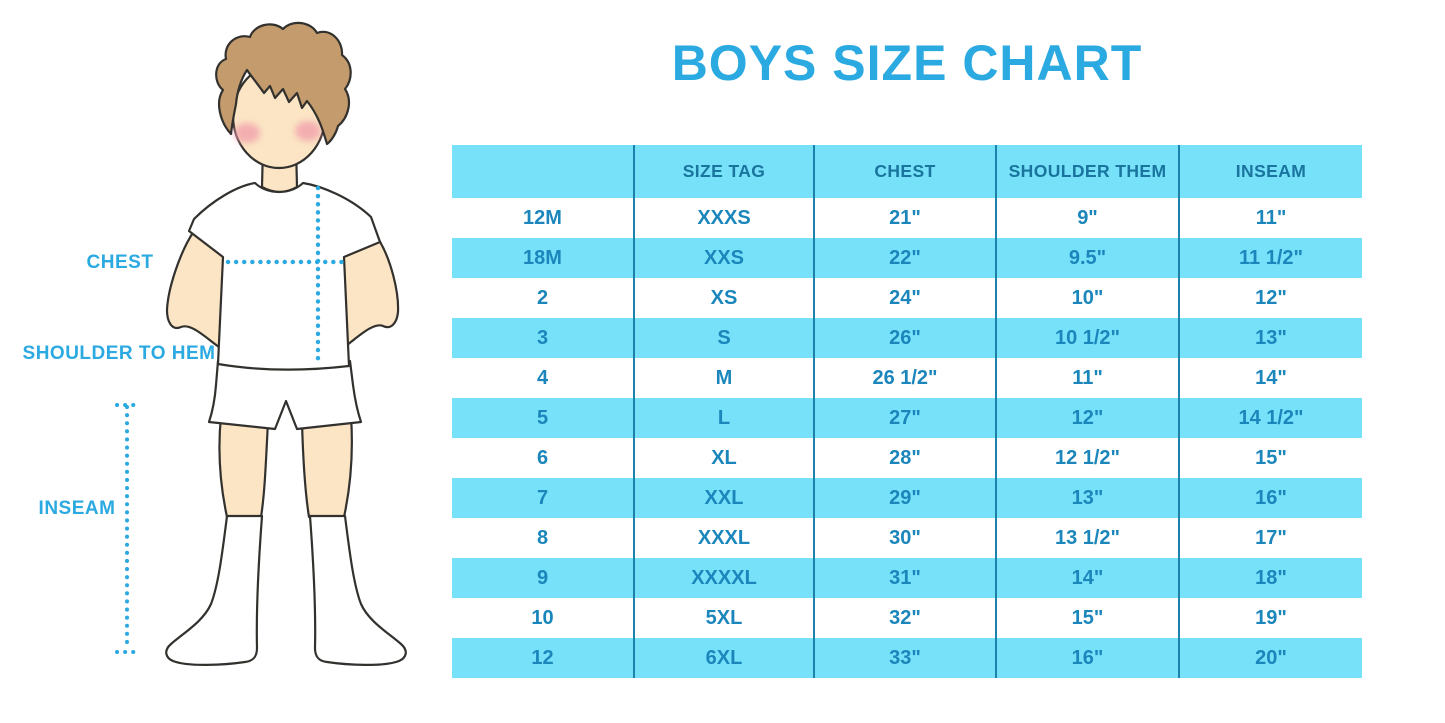 This screenshot has width=1445, height=723. Describe the element at coordinates (723, 418) in the screenshot. I see `table-cell: L` at that location.